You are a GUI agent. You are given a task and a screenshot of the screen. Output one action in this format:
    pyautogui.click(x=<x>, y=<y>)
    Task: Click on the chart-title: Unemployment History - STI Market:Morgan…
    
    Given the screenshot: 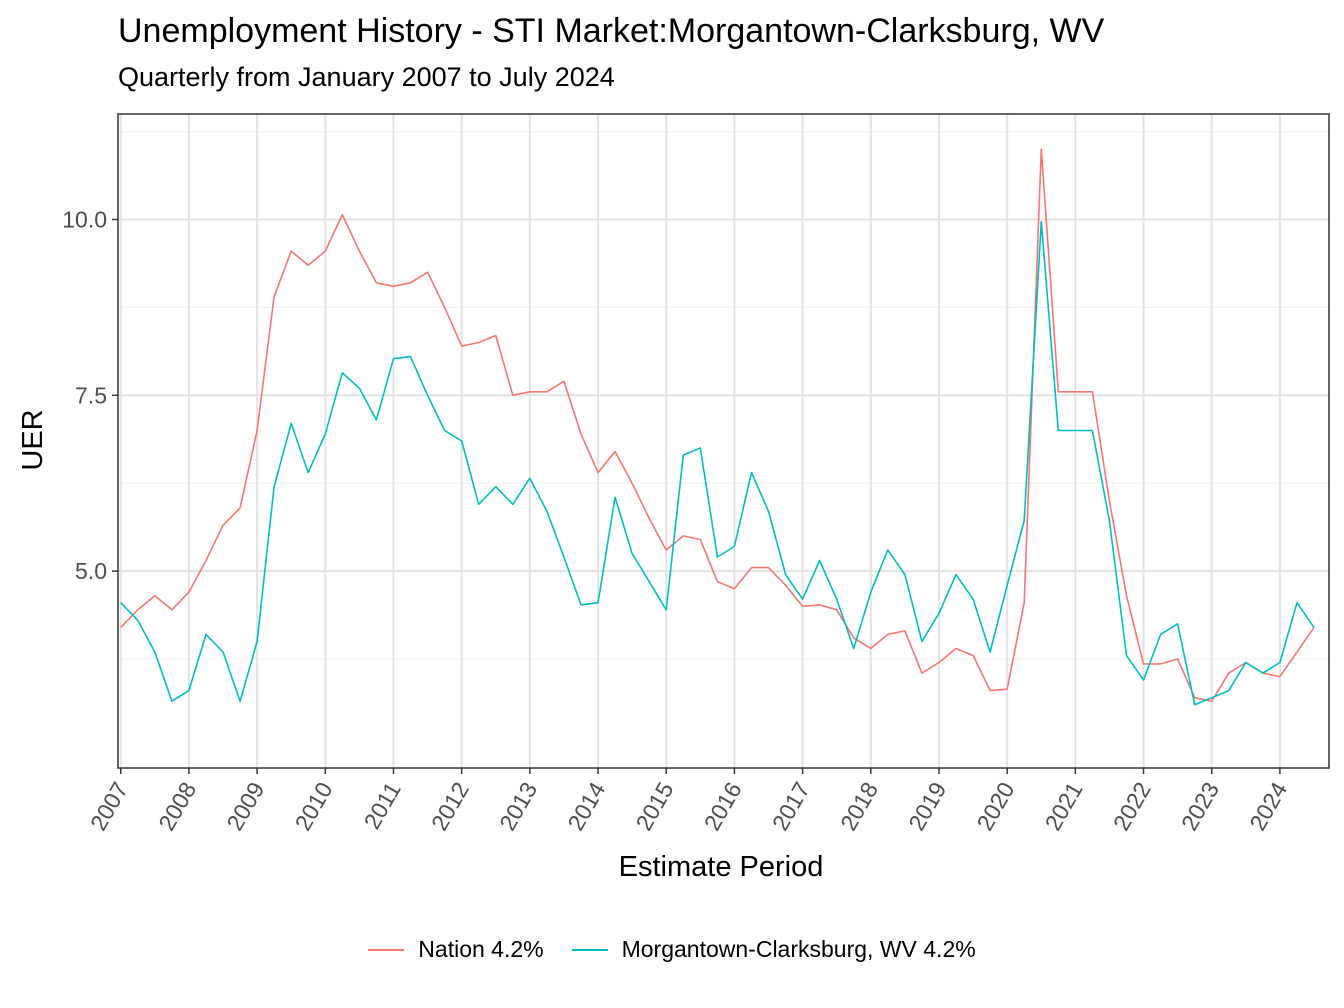 What is the action you would take?
    pyautogui.click(x=611, y=31)
    